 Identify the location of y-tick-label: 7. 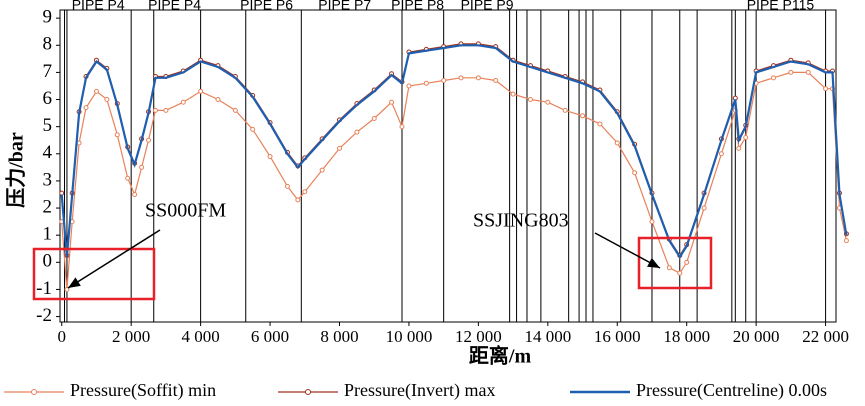
(48, 71).